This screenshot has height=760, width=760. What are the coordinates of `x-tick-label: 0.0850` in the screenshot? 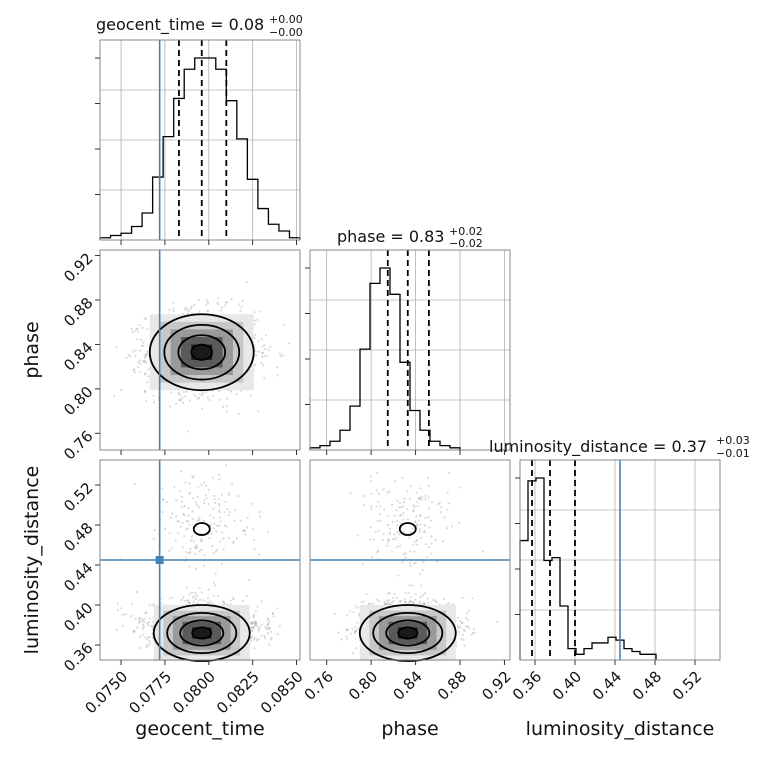 It's located at (282, 693).